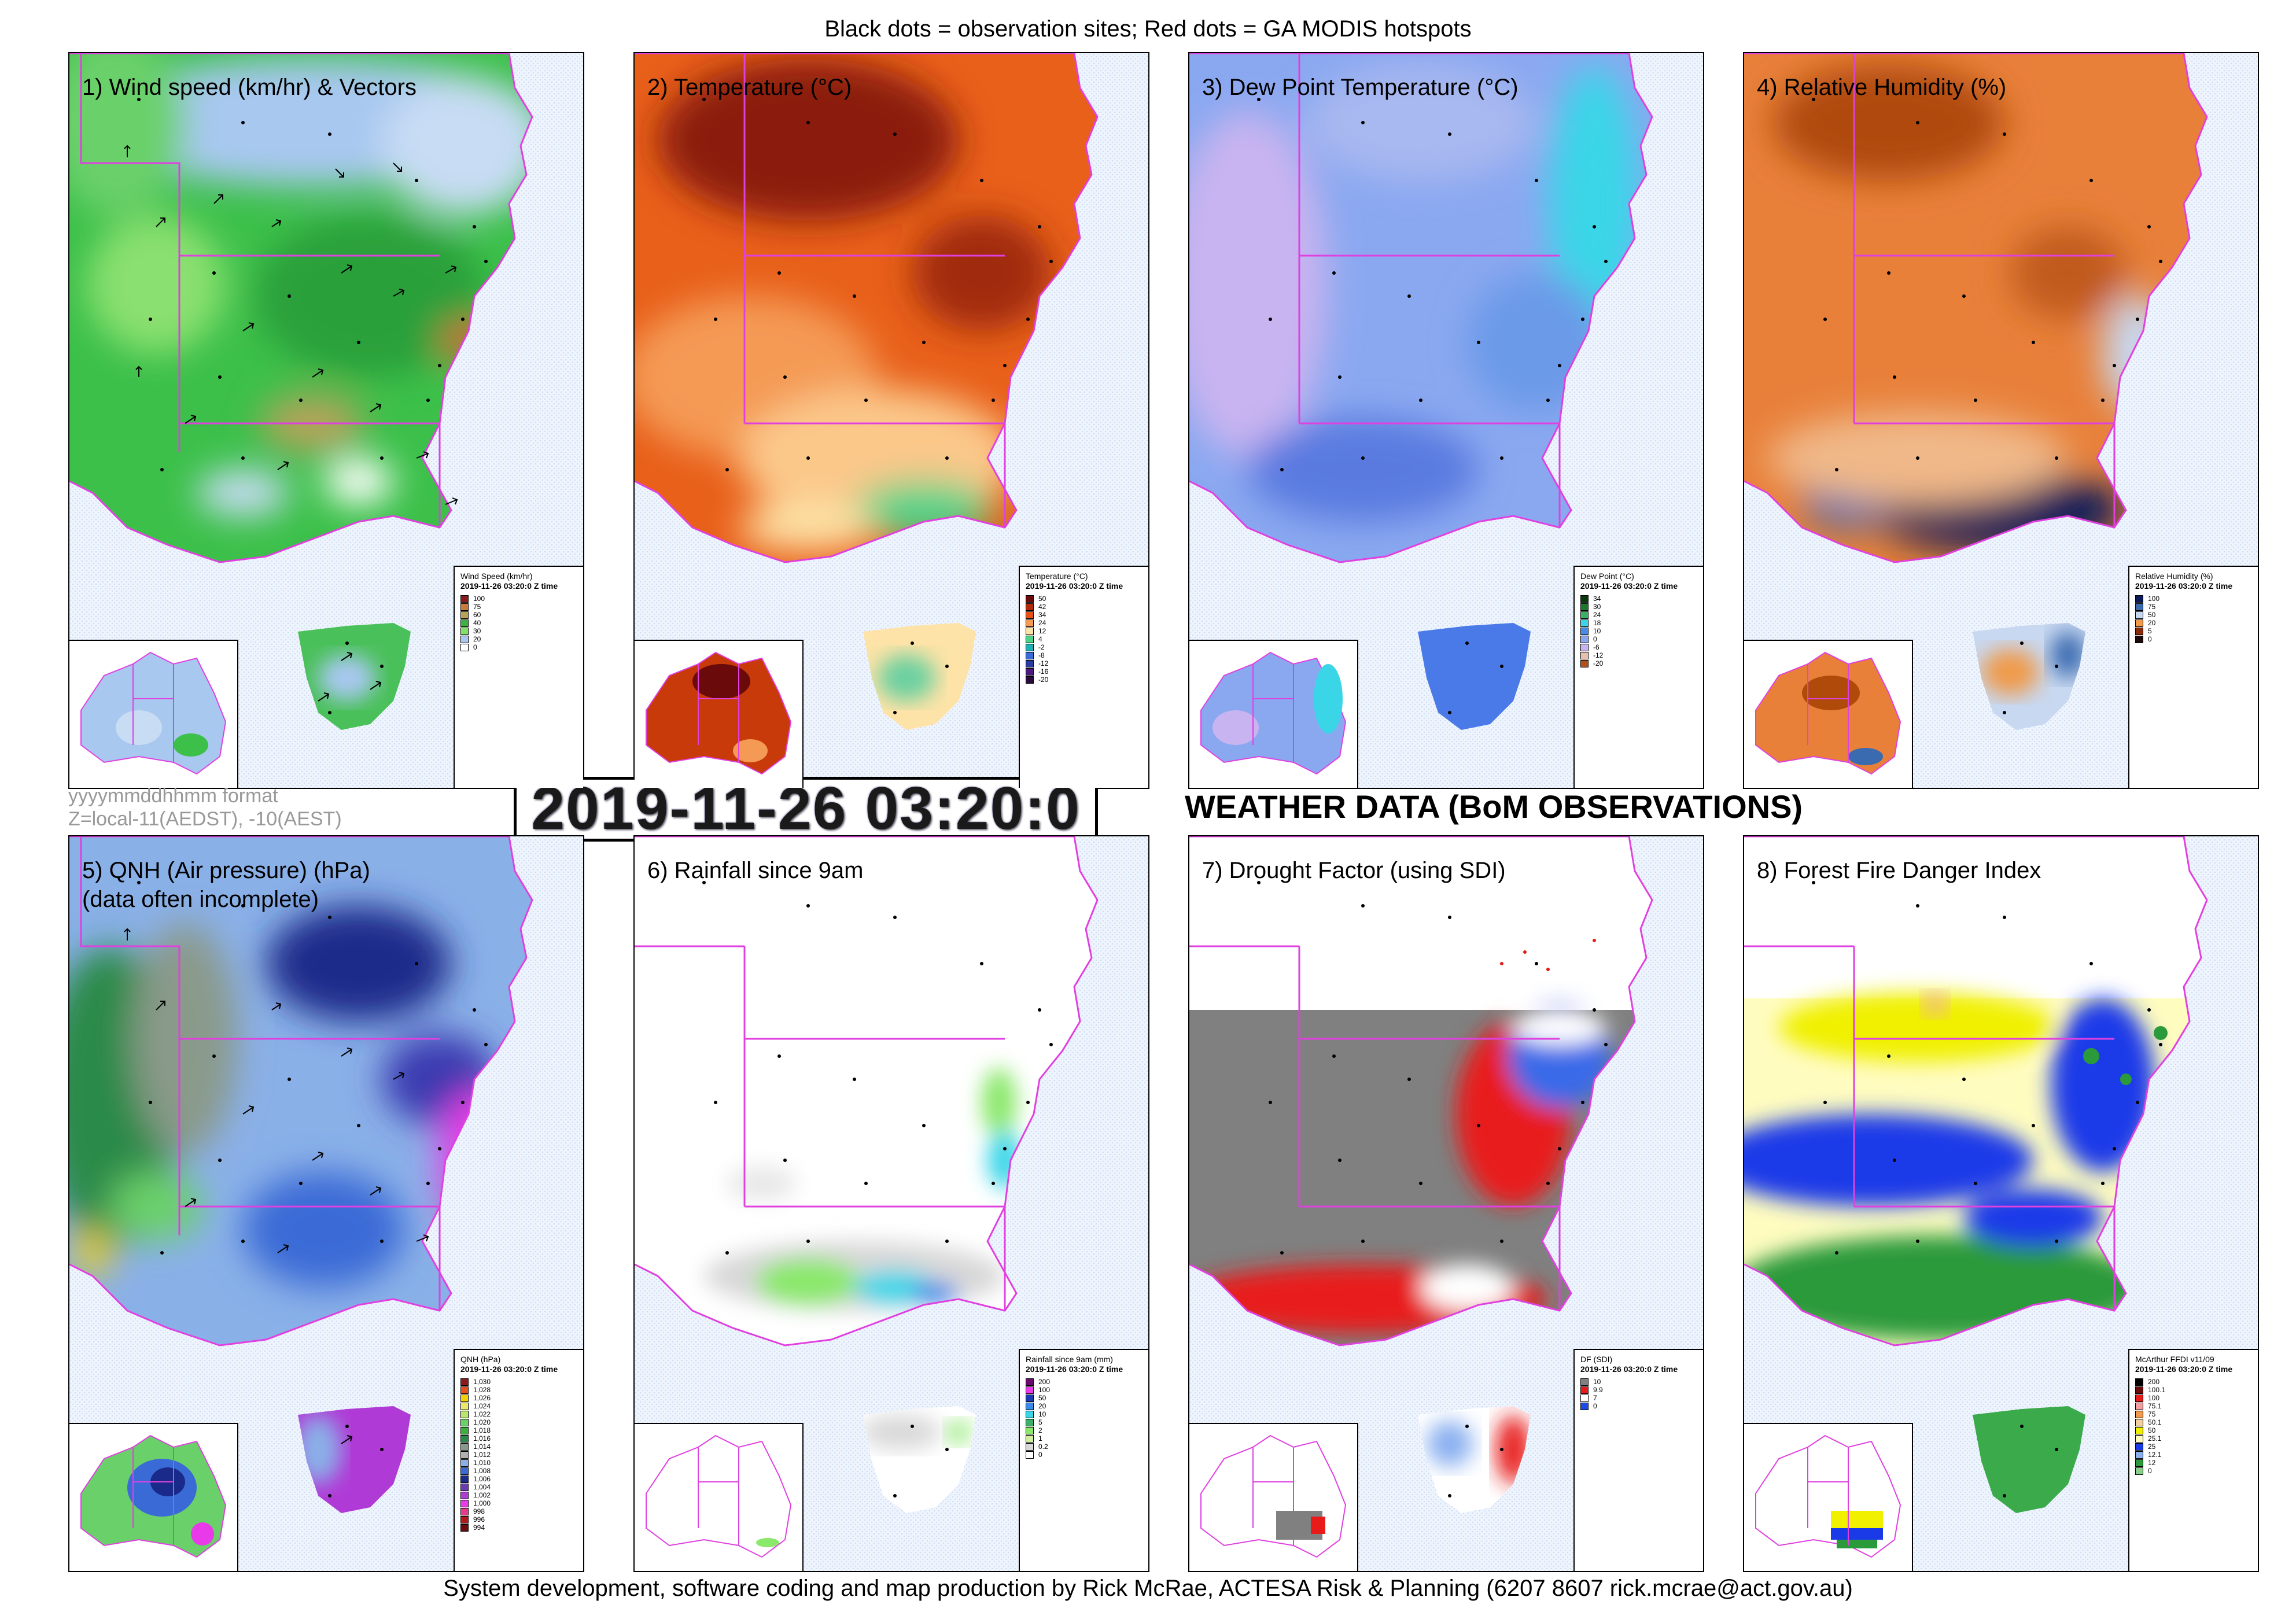 This screenshot has width=2296, height=1623. I want to click on legend-label: 75, so click(2152, 607).